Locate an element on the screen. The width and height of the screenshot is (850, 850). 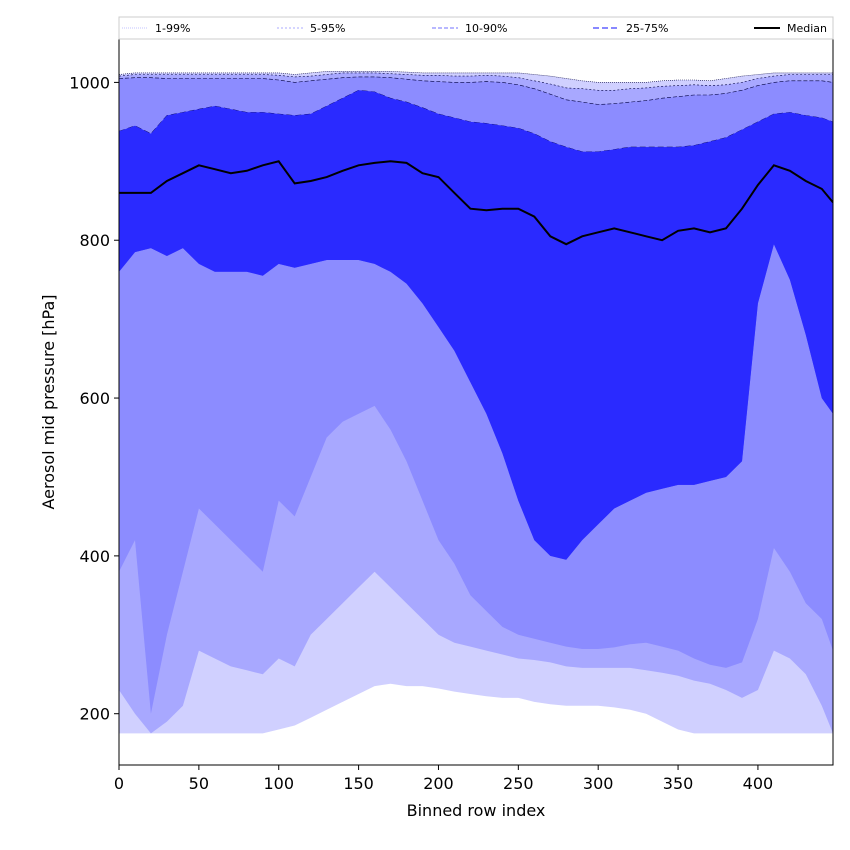
y-tick-label: 600 is located at coordinates (94, 398).